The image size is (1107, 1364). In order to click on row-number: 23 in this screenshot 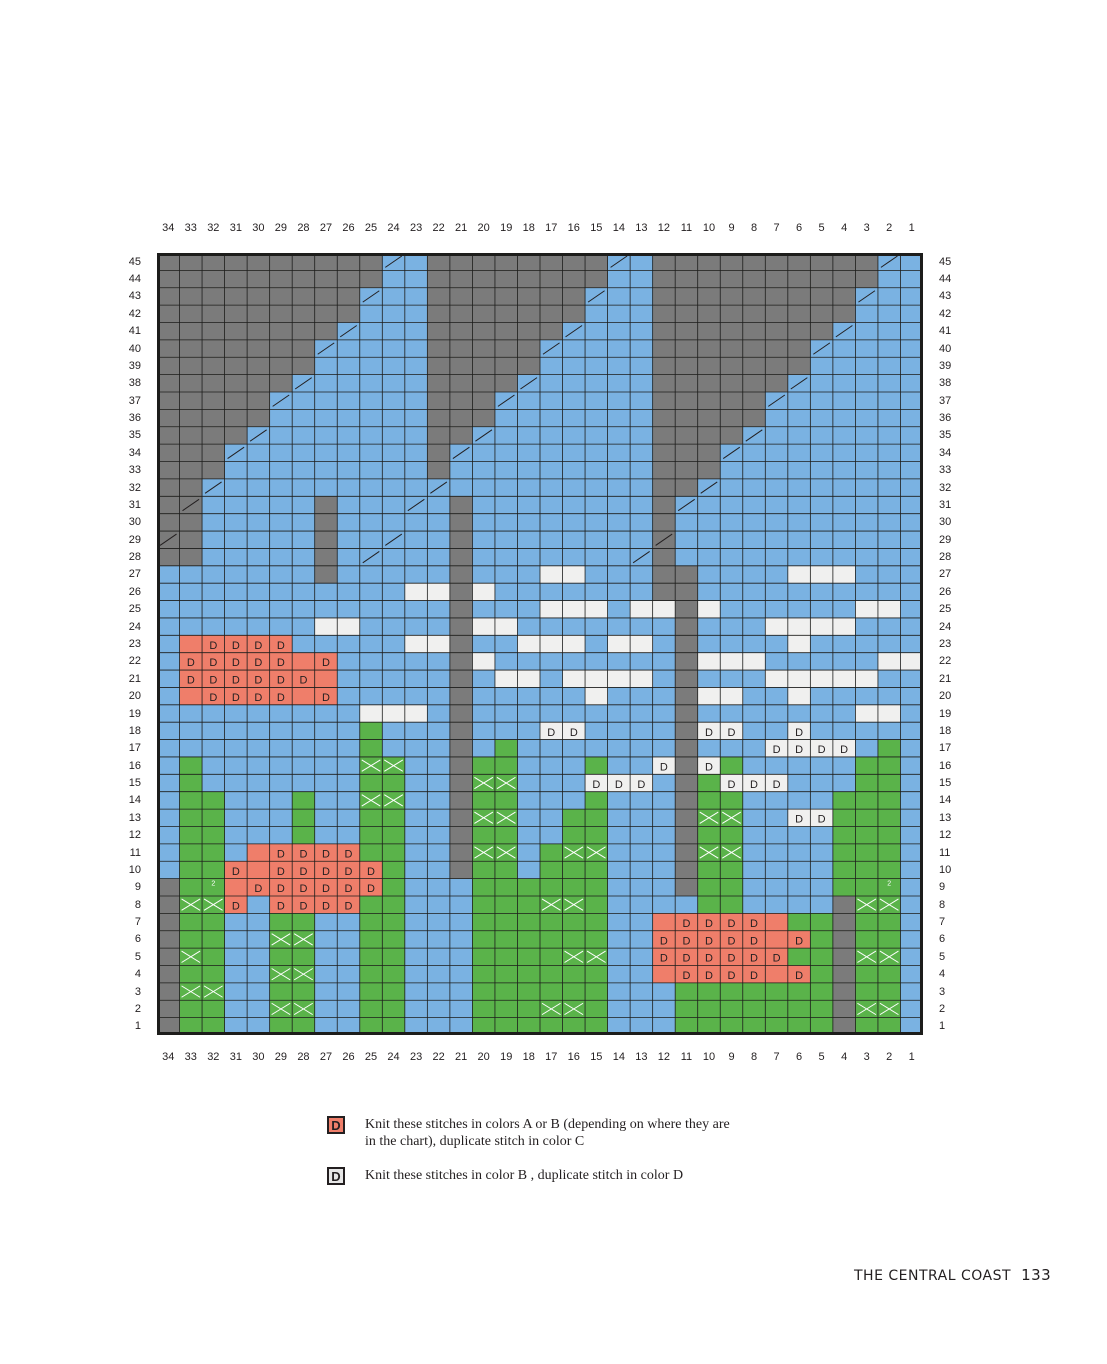, I will do `click(945, 644)`.